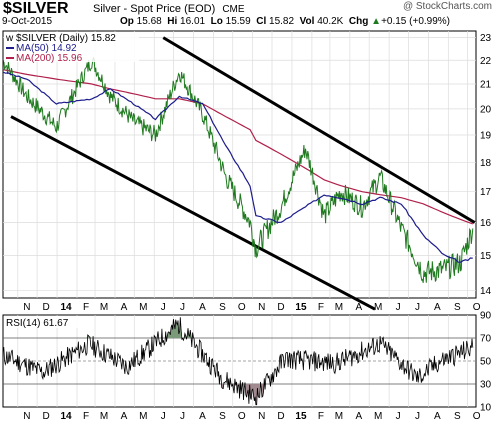 Image resolution: width=496 pixels, height=425 pixels. Describe the element at coordinates (486, 109) in the screenshot. I see `price-tick-label: 20` at that location.